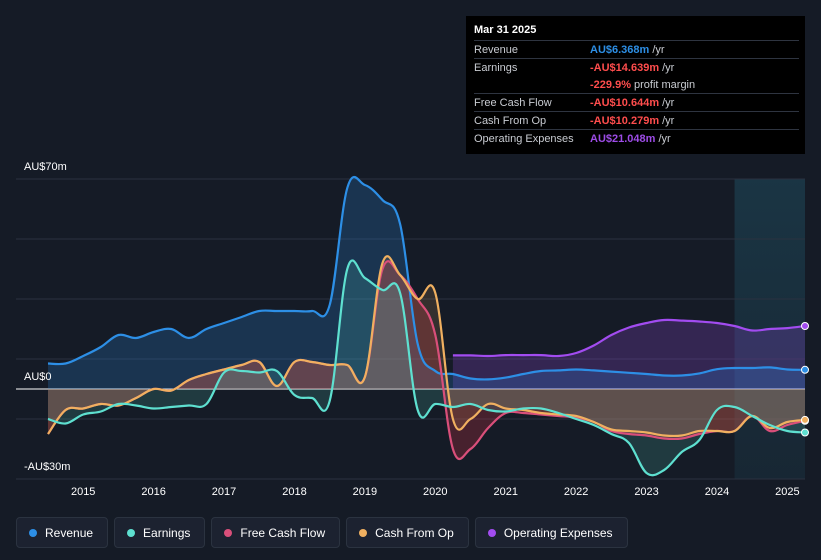 This screenshot has height=560, width=821. Describe the element at coordinates (805, 369) in the screenshot. I see `revenue-end-dot` at that location.